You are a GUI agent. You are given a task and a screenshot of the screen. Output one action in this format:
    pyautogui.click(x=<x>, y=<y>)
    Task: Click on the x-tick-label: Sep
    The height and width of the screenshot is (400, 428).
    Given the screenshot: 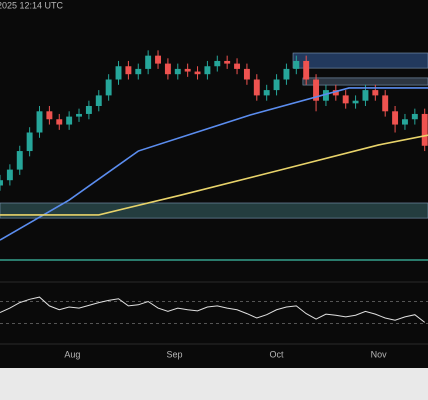 What is the action you would take?
    pyautogui.click(x=174, y=354)
    